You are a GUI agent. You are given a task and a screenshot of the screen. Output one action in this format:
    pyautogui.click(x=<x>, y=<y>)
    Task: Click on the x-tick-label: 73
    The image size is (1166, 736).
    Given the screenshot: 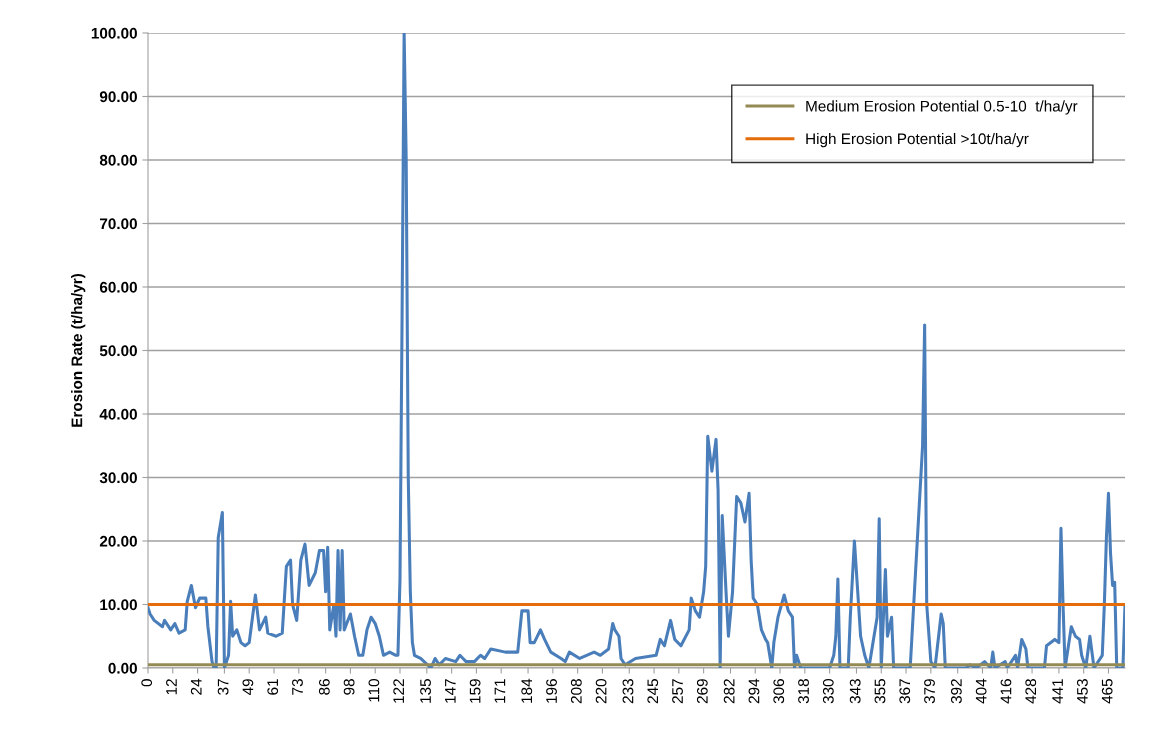 What is the action you would take?
    pyautogui.click(x=297, y=687)
    